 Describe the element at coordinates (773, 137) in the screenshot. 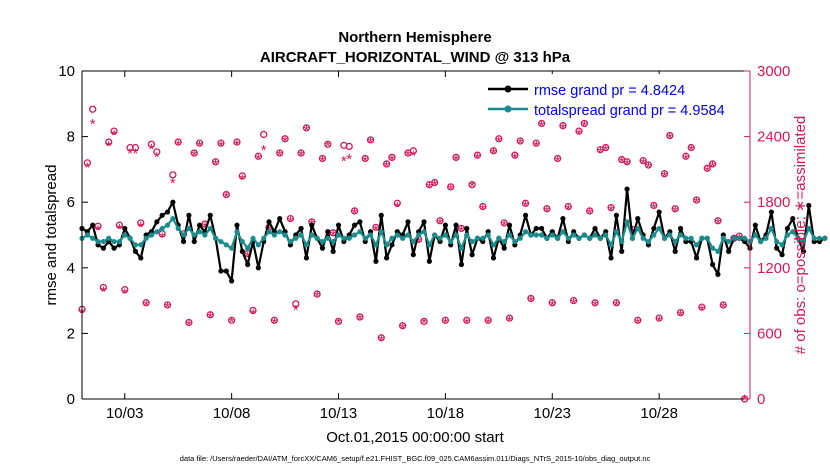

I see `y-tick-label-right: 2400` at that location.